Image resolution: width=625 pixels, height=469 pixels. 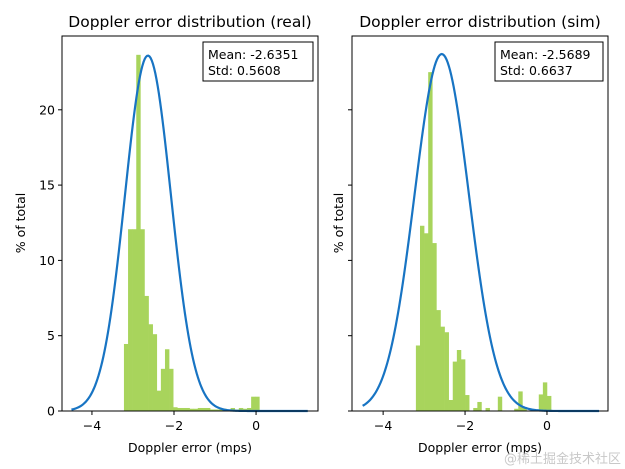 I want to click on y-axis-label-real: % of total, so click(x=20, y=223).